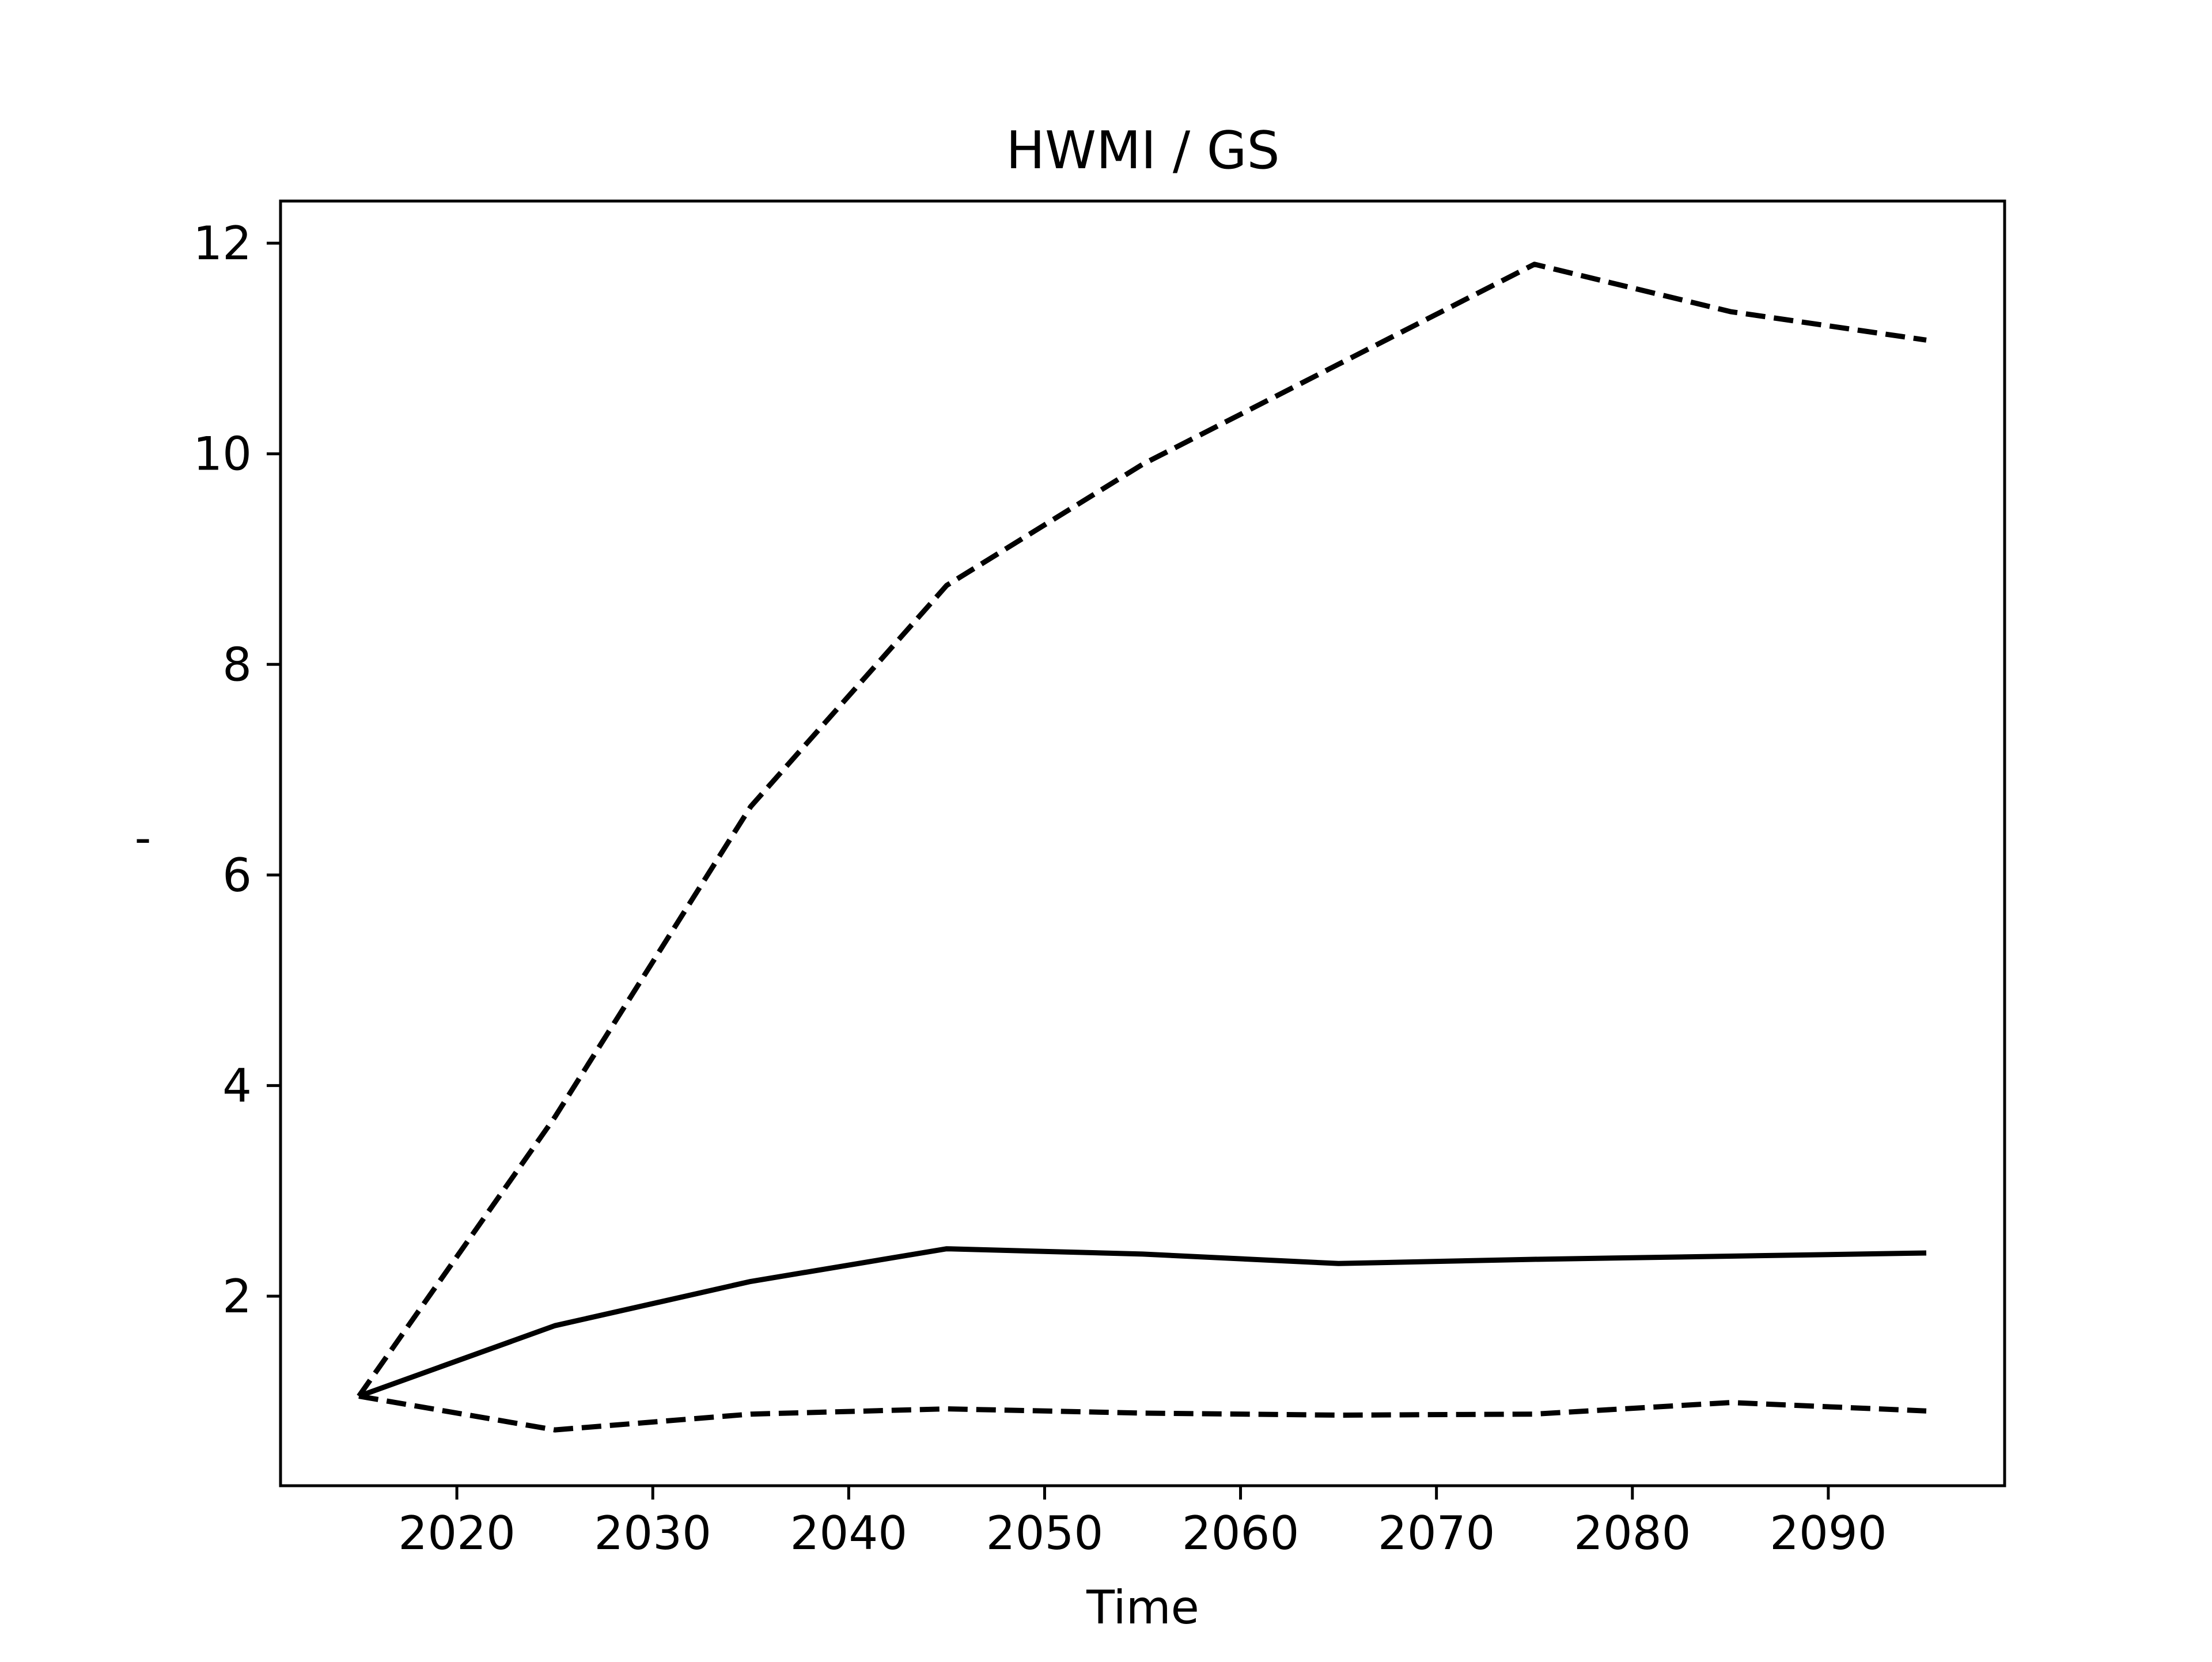 The width and height of the screenshot is (2212, 1662). Describe the element at coordinates (652, 1533) in the screenshot. I see `x-tick-label: 2030` at that location.